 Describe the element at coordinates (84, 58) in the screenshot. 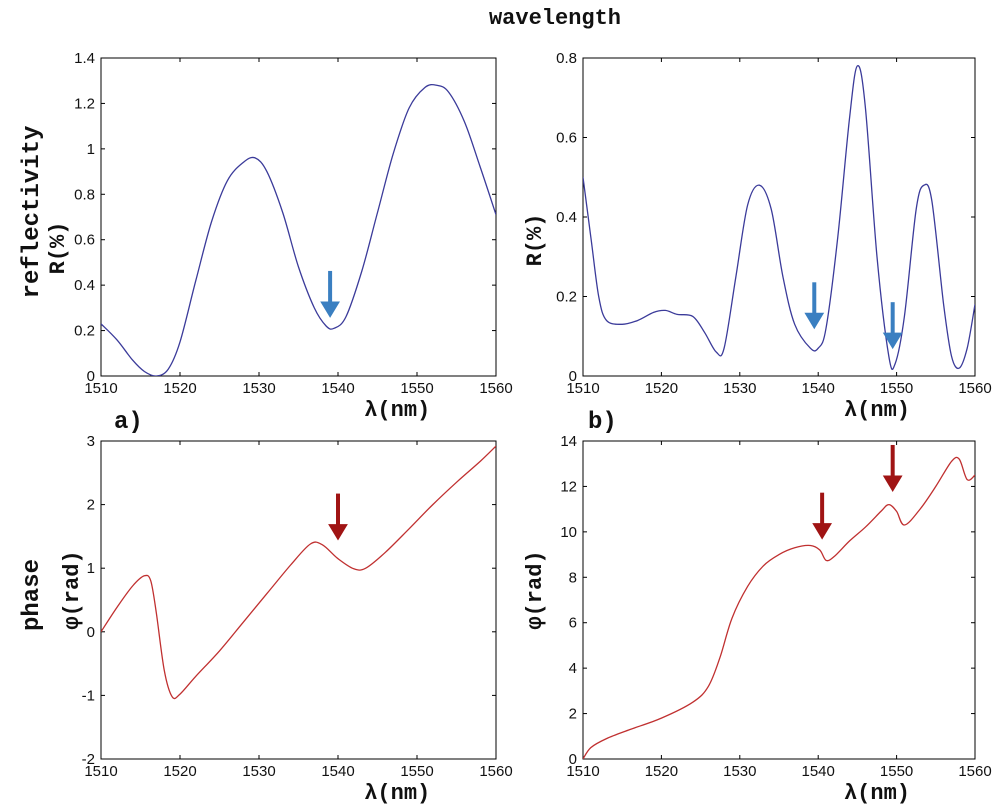

I see `y-tick-label: 1.4` at that location.